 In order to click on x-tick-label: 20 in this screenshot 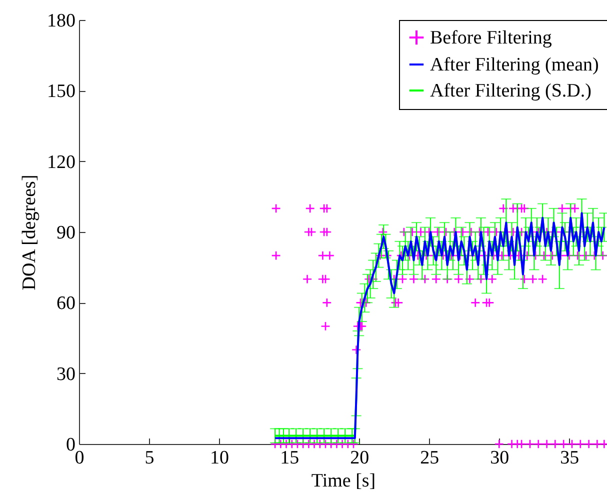, I will do `click(360, 458)`.